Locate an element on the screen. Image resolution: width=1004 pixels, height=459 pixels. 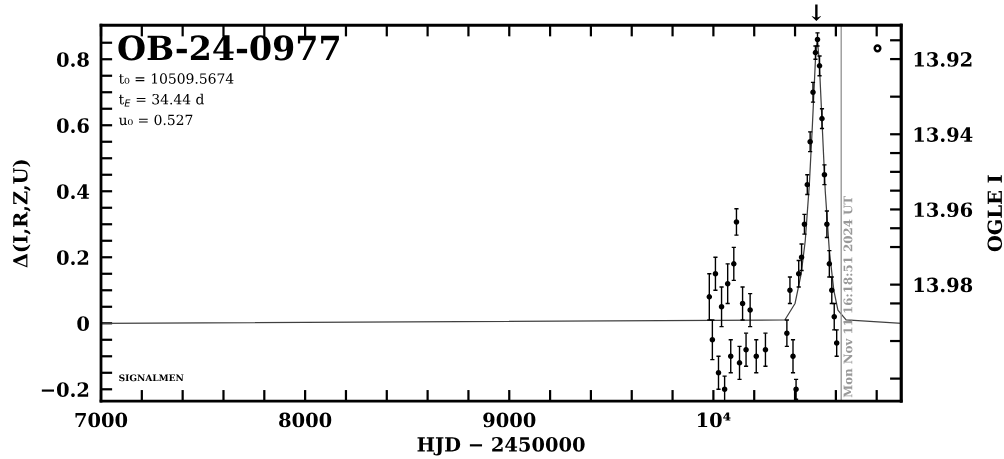
annotation: t₀ = 10509.5674 is located at coordinates (176, 78).